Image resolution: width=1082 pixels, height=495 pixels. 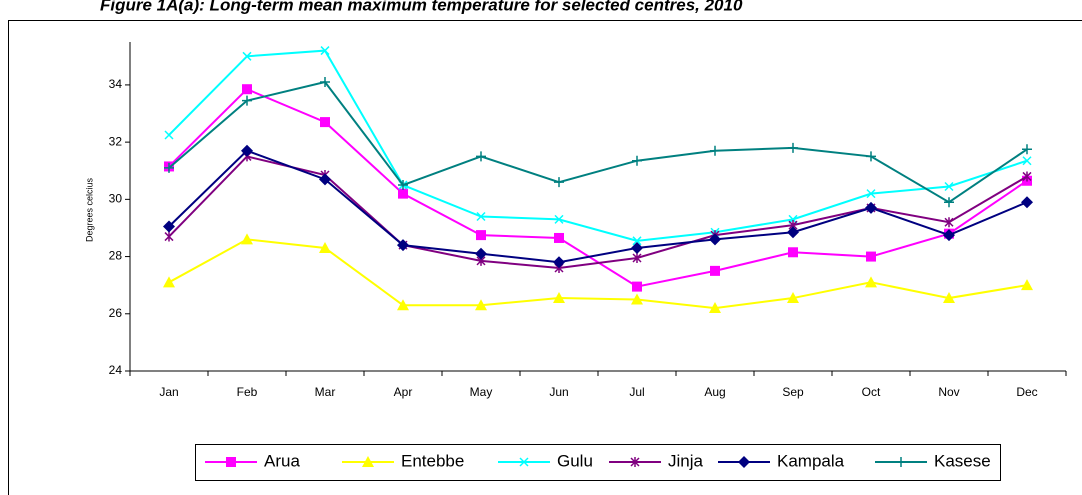 I want to click on x-tick-label: Jan, so click(x=168, y=392).